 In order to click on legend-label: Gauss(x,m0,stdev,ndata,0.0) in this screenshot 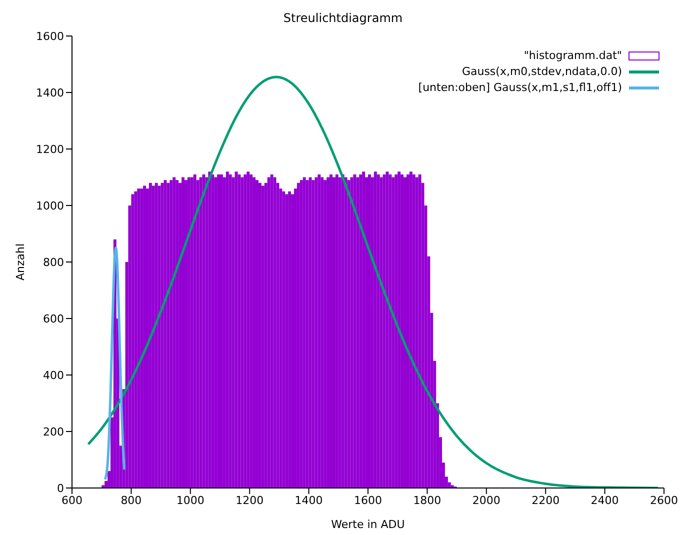, I will do `click(542, 72)`.